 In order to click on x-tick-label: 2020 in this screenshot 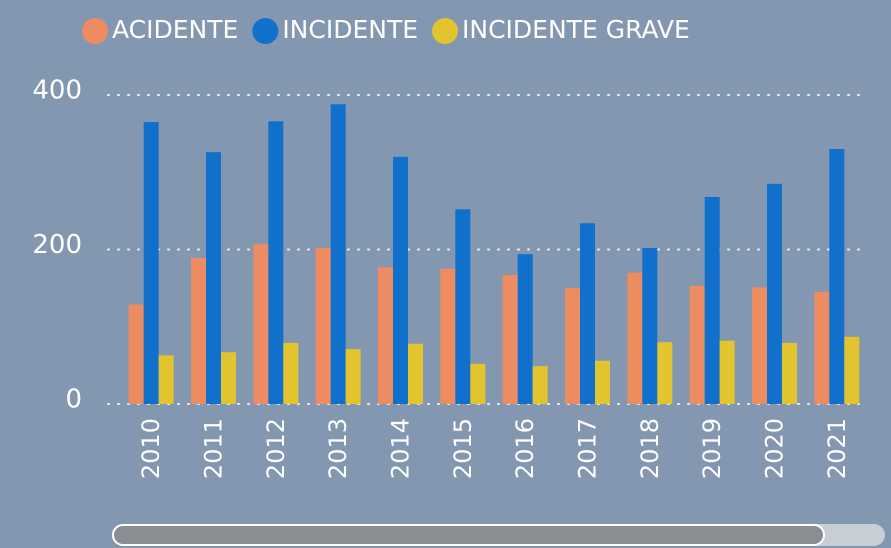, I will do `click(775, 448)`.